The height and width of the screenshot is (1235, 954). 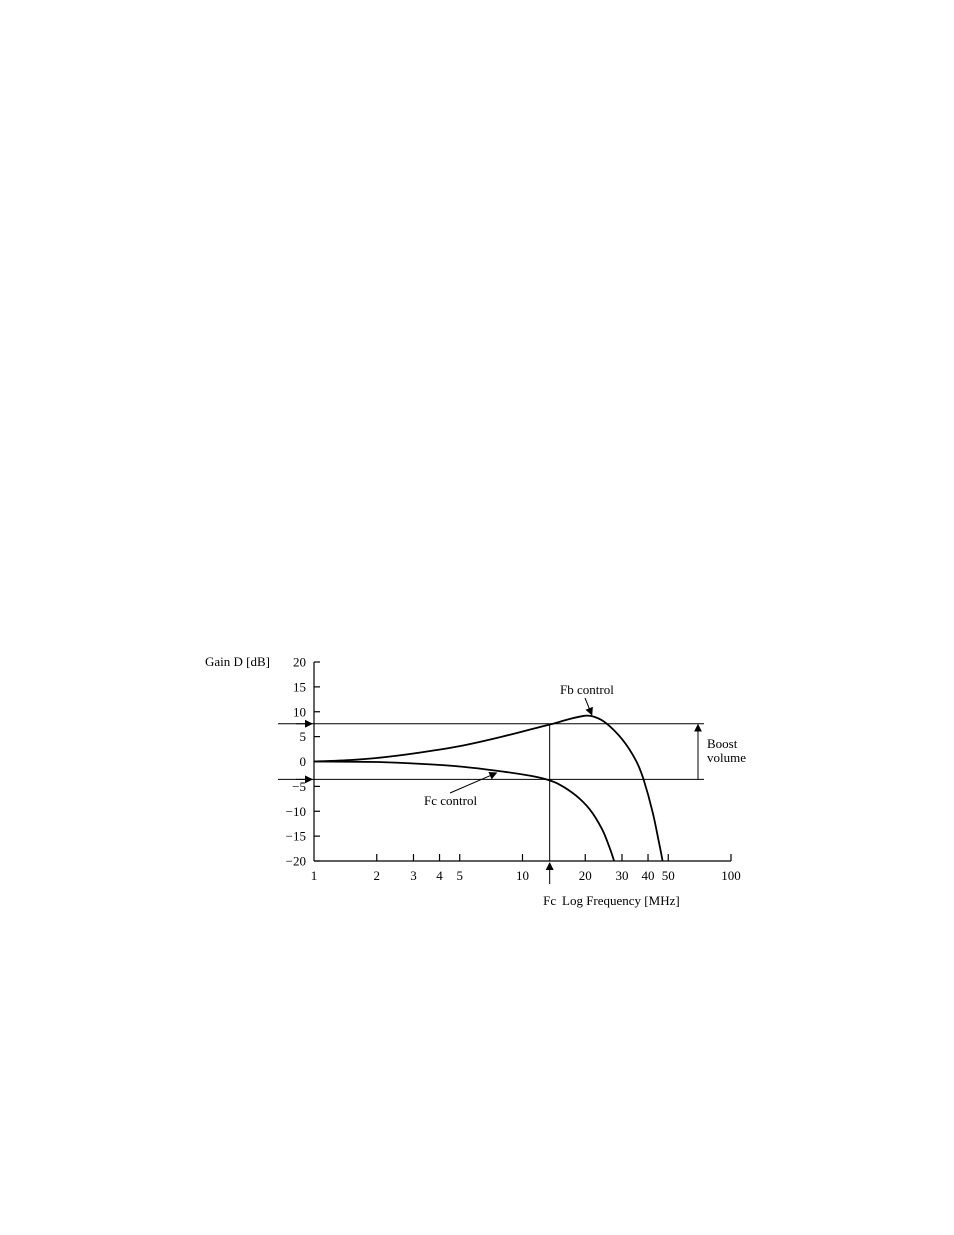 I want to click on boost-volume-label-line2: volume, so click(x=726, y=757).